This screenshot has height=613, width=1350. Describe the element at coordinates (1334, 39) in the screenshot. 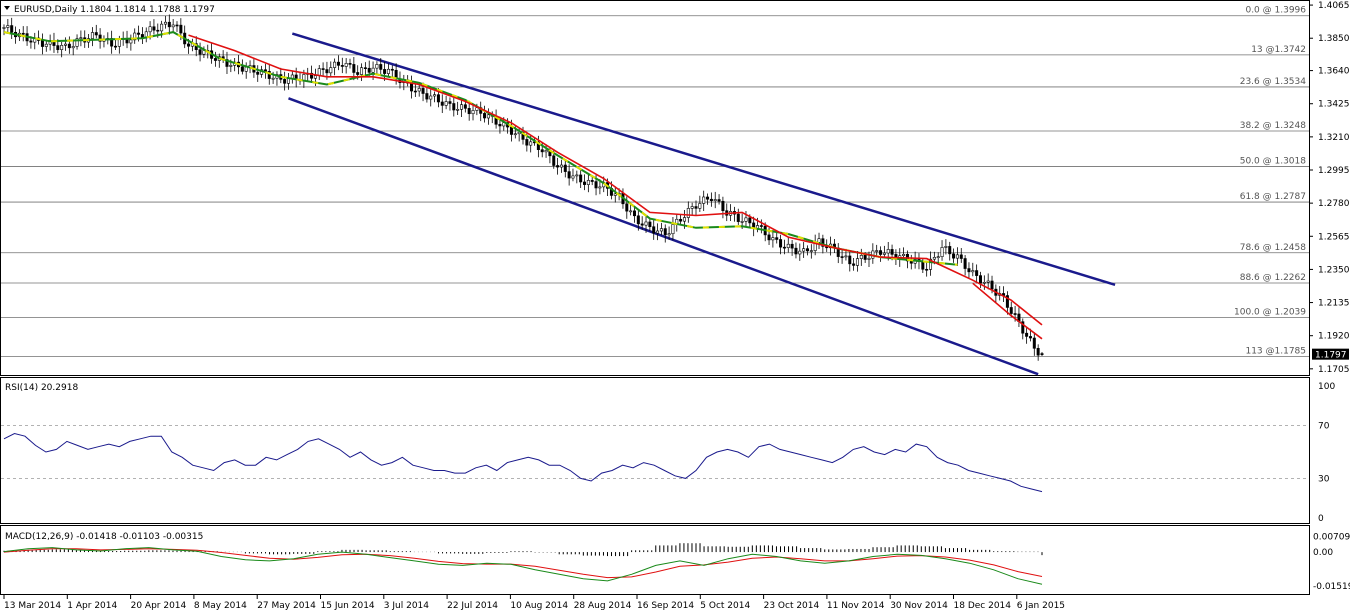

I see `price-tick-label: 1.3850` at that location.